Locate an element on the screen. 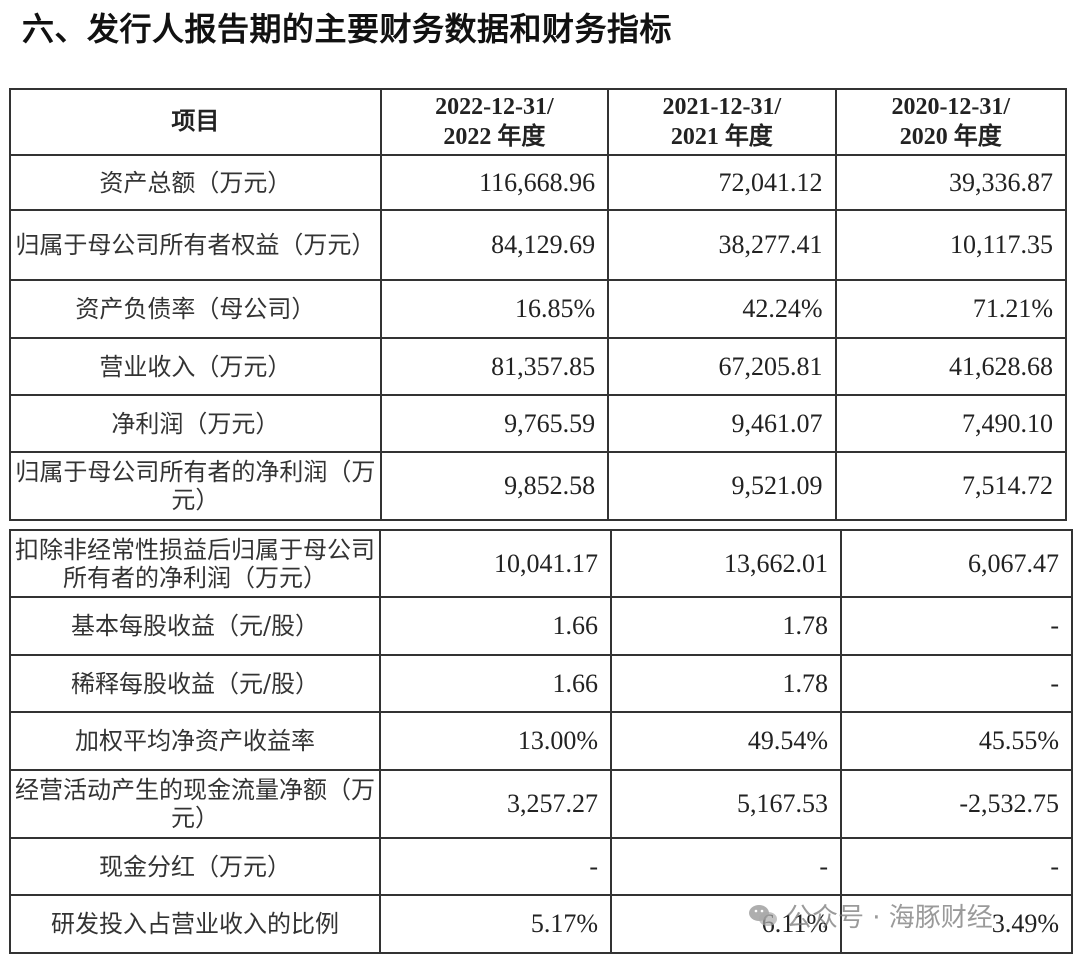  header-item: 项目 is located at coordinates (195, 122).